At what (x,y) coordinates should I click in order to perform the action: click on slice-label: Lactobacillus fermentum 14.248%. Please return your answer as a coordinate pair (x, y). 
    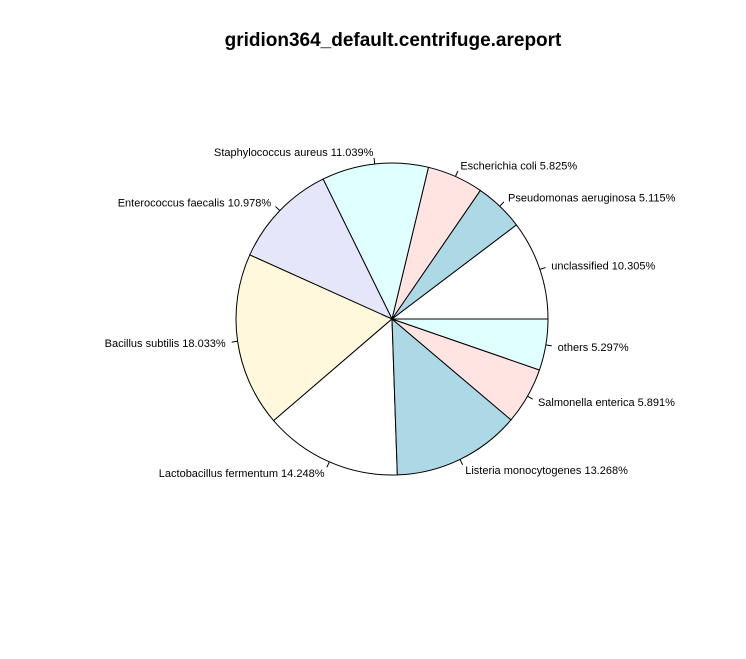
    Looking at the image, I should click on (242, 474).